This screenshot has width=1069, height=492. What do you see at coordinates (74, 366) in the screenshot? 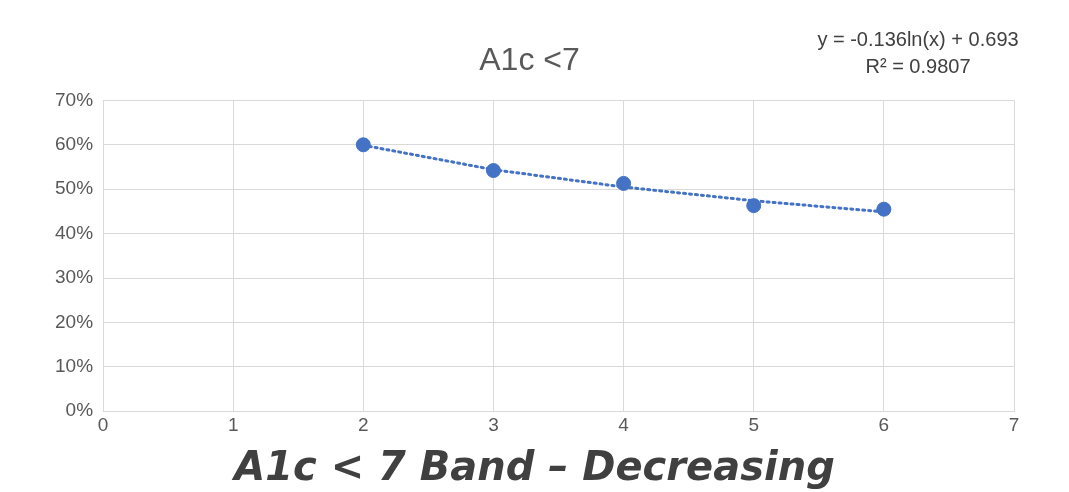
I see `y-tick-label: 10%` at bounding box center [74, 366].